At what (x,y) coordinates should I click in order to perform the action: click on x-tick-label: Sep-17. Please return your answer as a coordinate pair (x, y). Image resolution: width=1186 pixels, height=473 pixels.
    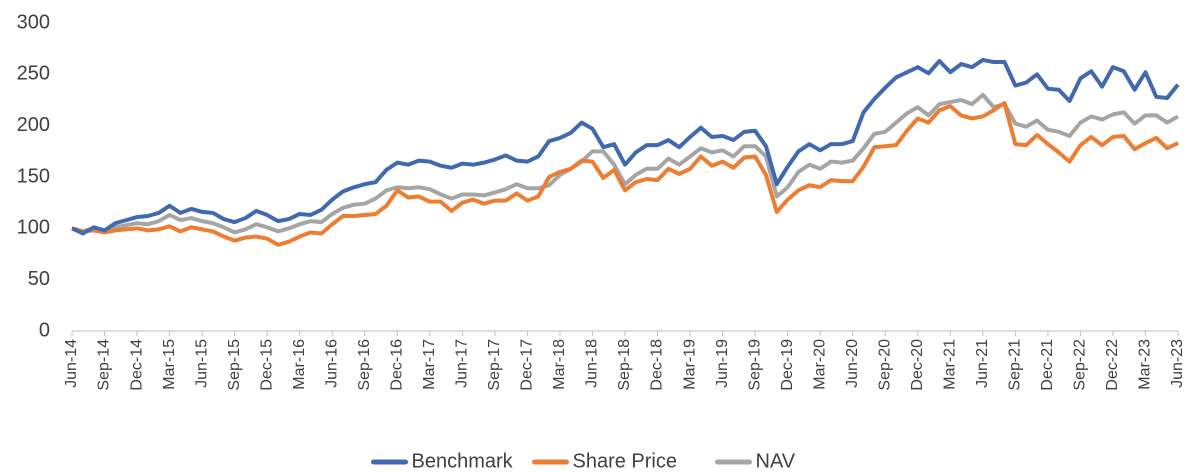
    Looking at the image, I should click on (494, 365).